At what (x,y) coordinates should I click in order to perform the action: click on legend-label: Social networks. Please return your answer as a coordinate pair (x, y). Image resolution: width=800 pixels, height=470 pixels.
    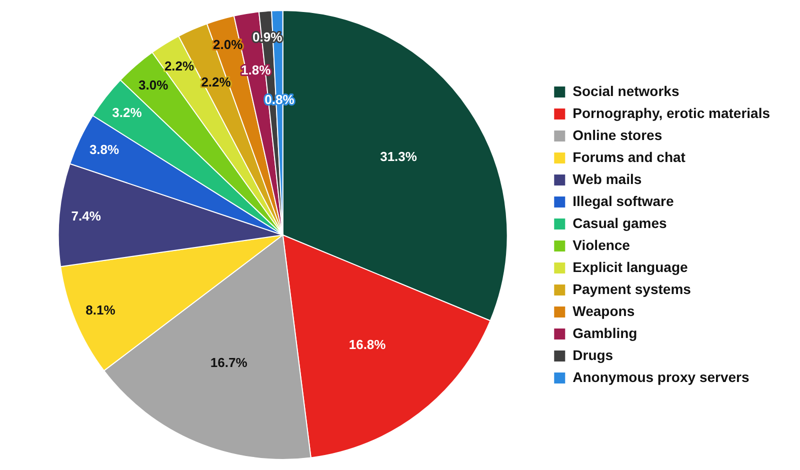
    Looking at the image, I should click on (626, 90).